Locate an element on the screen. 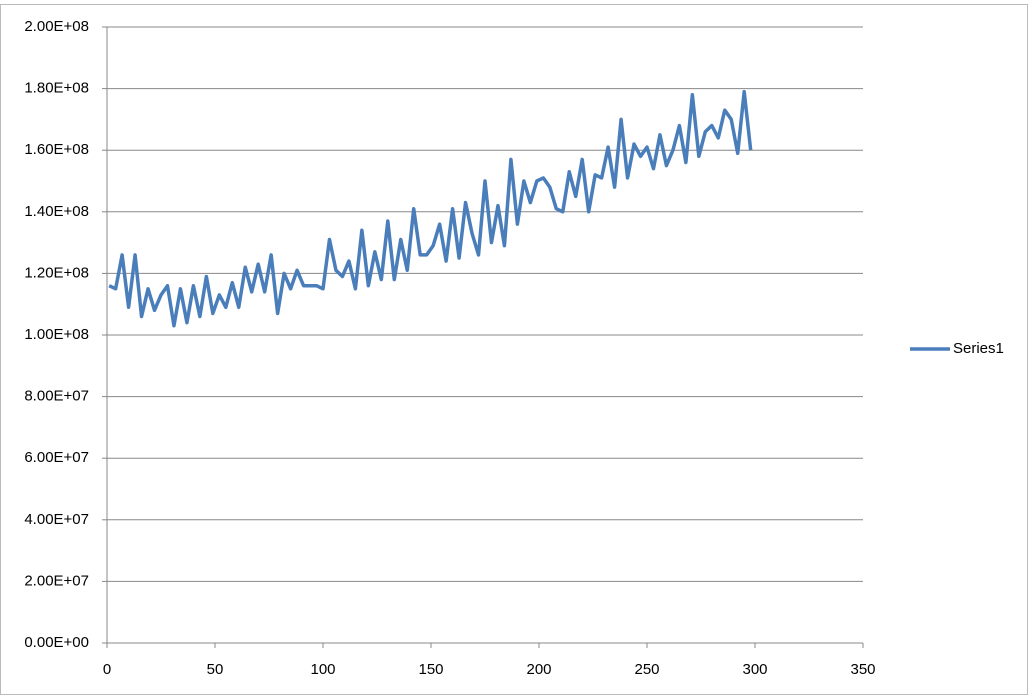  x-tick-label: 0 is located at coordinates (107, 669).